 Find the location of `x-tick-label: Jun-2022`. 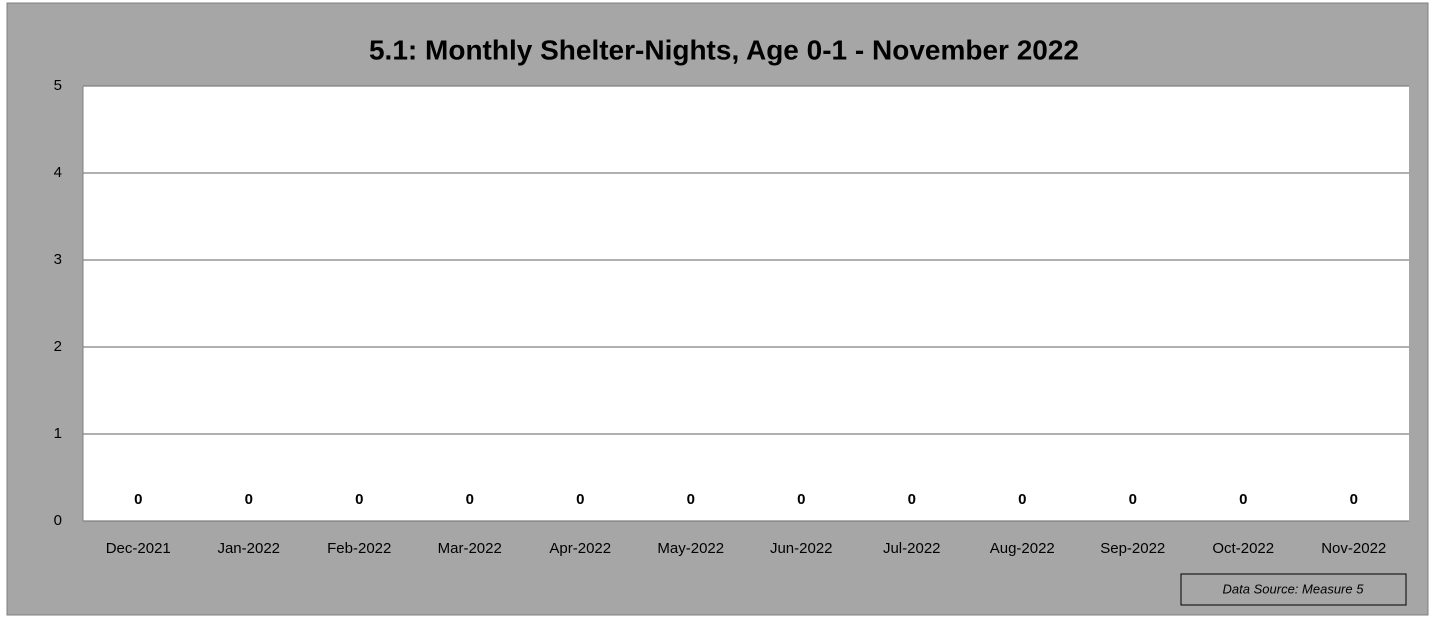

x-tick-label: Jun-2022 is located at coordinates (801, 548).